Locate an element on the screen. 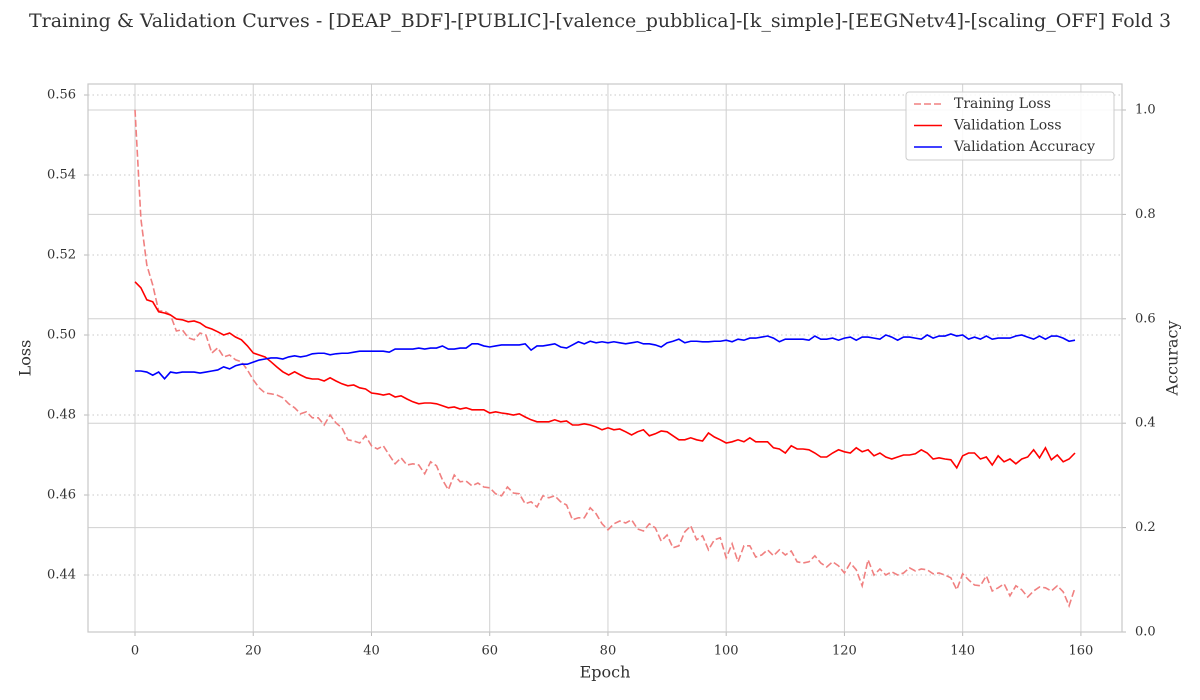 This screenshot has height=700, width=1200. y2-axis-label: Accuracy is located at coordinates (1172, 359).